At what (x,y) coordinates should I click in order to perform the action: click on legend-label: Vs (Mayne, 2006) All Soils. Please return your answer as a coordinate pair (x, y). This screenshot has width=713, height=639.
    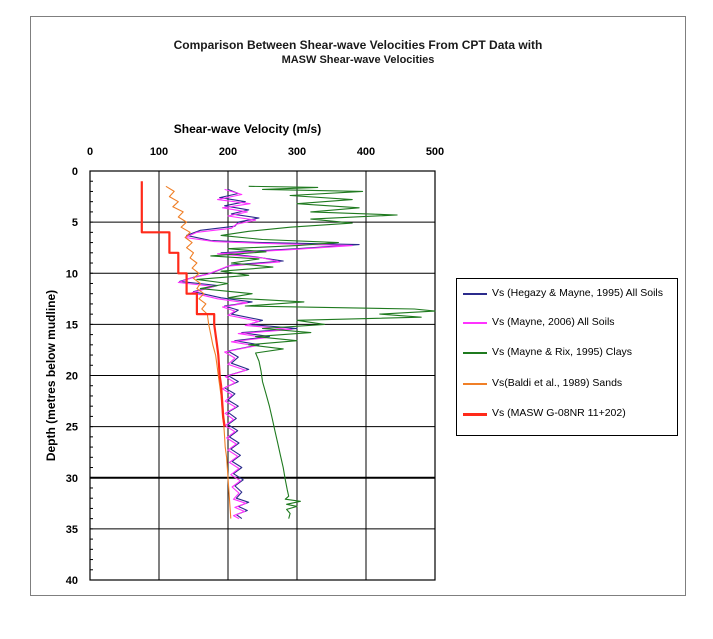
    Looking at the image, I should click on (553, 322).